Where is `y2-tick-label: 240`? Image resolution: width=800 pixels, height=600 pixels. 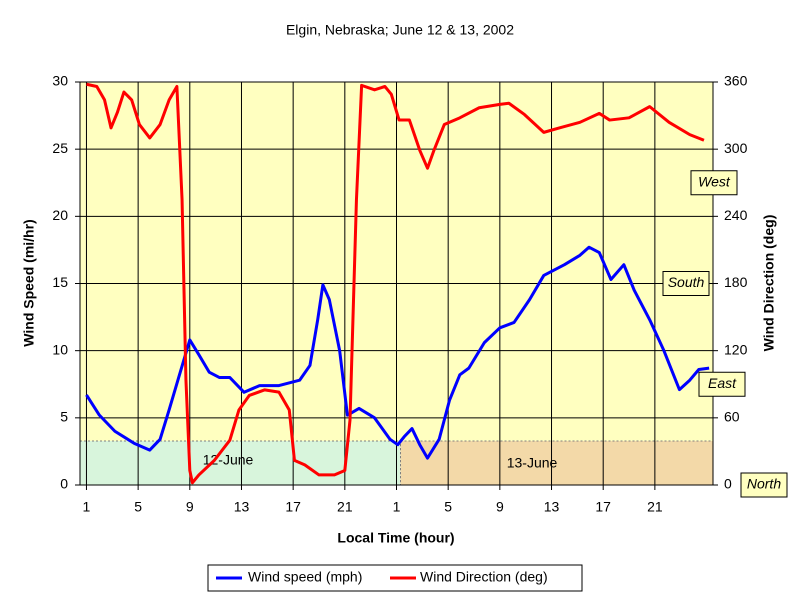 y2-tick-label: 240 is located at coordinates (736, 215).